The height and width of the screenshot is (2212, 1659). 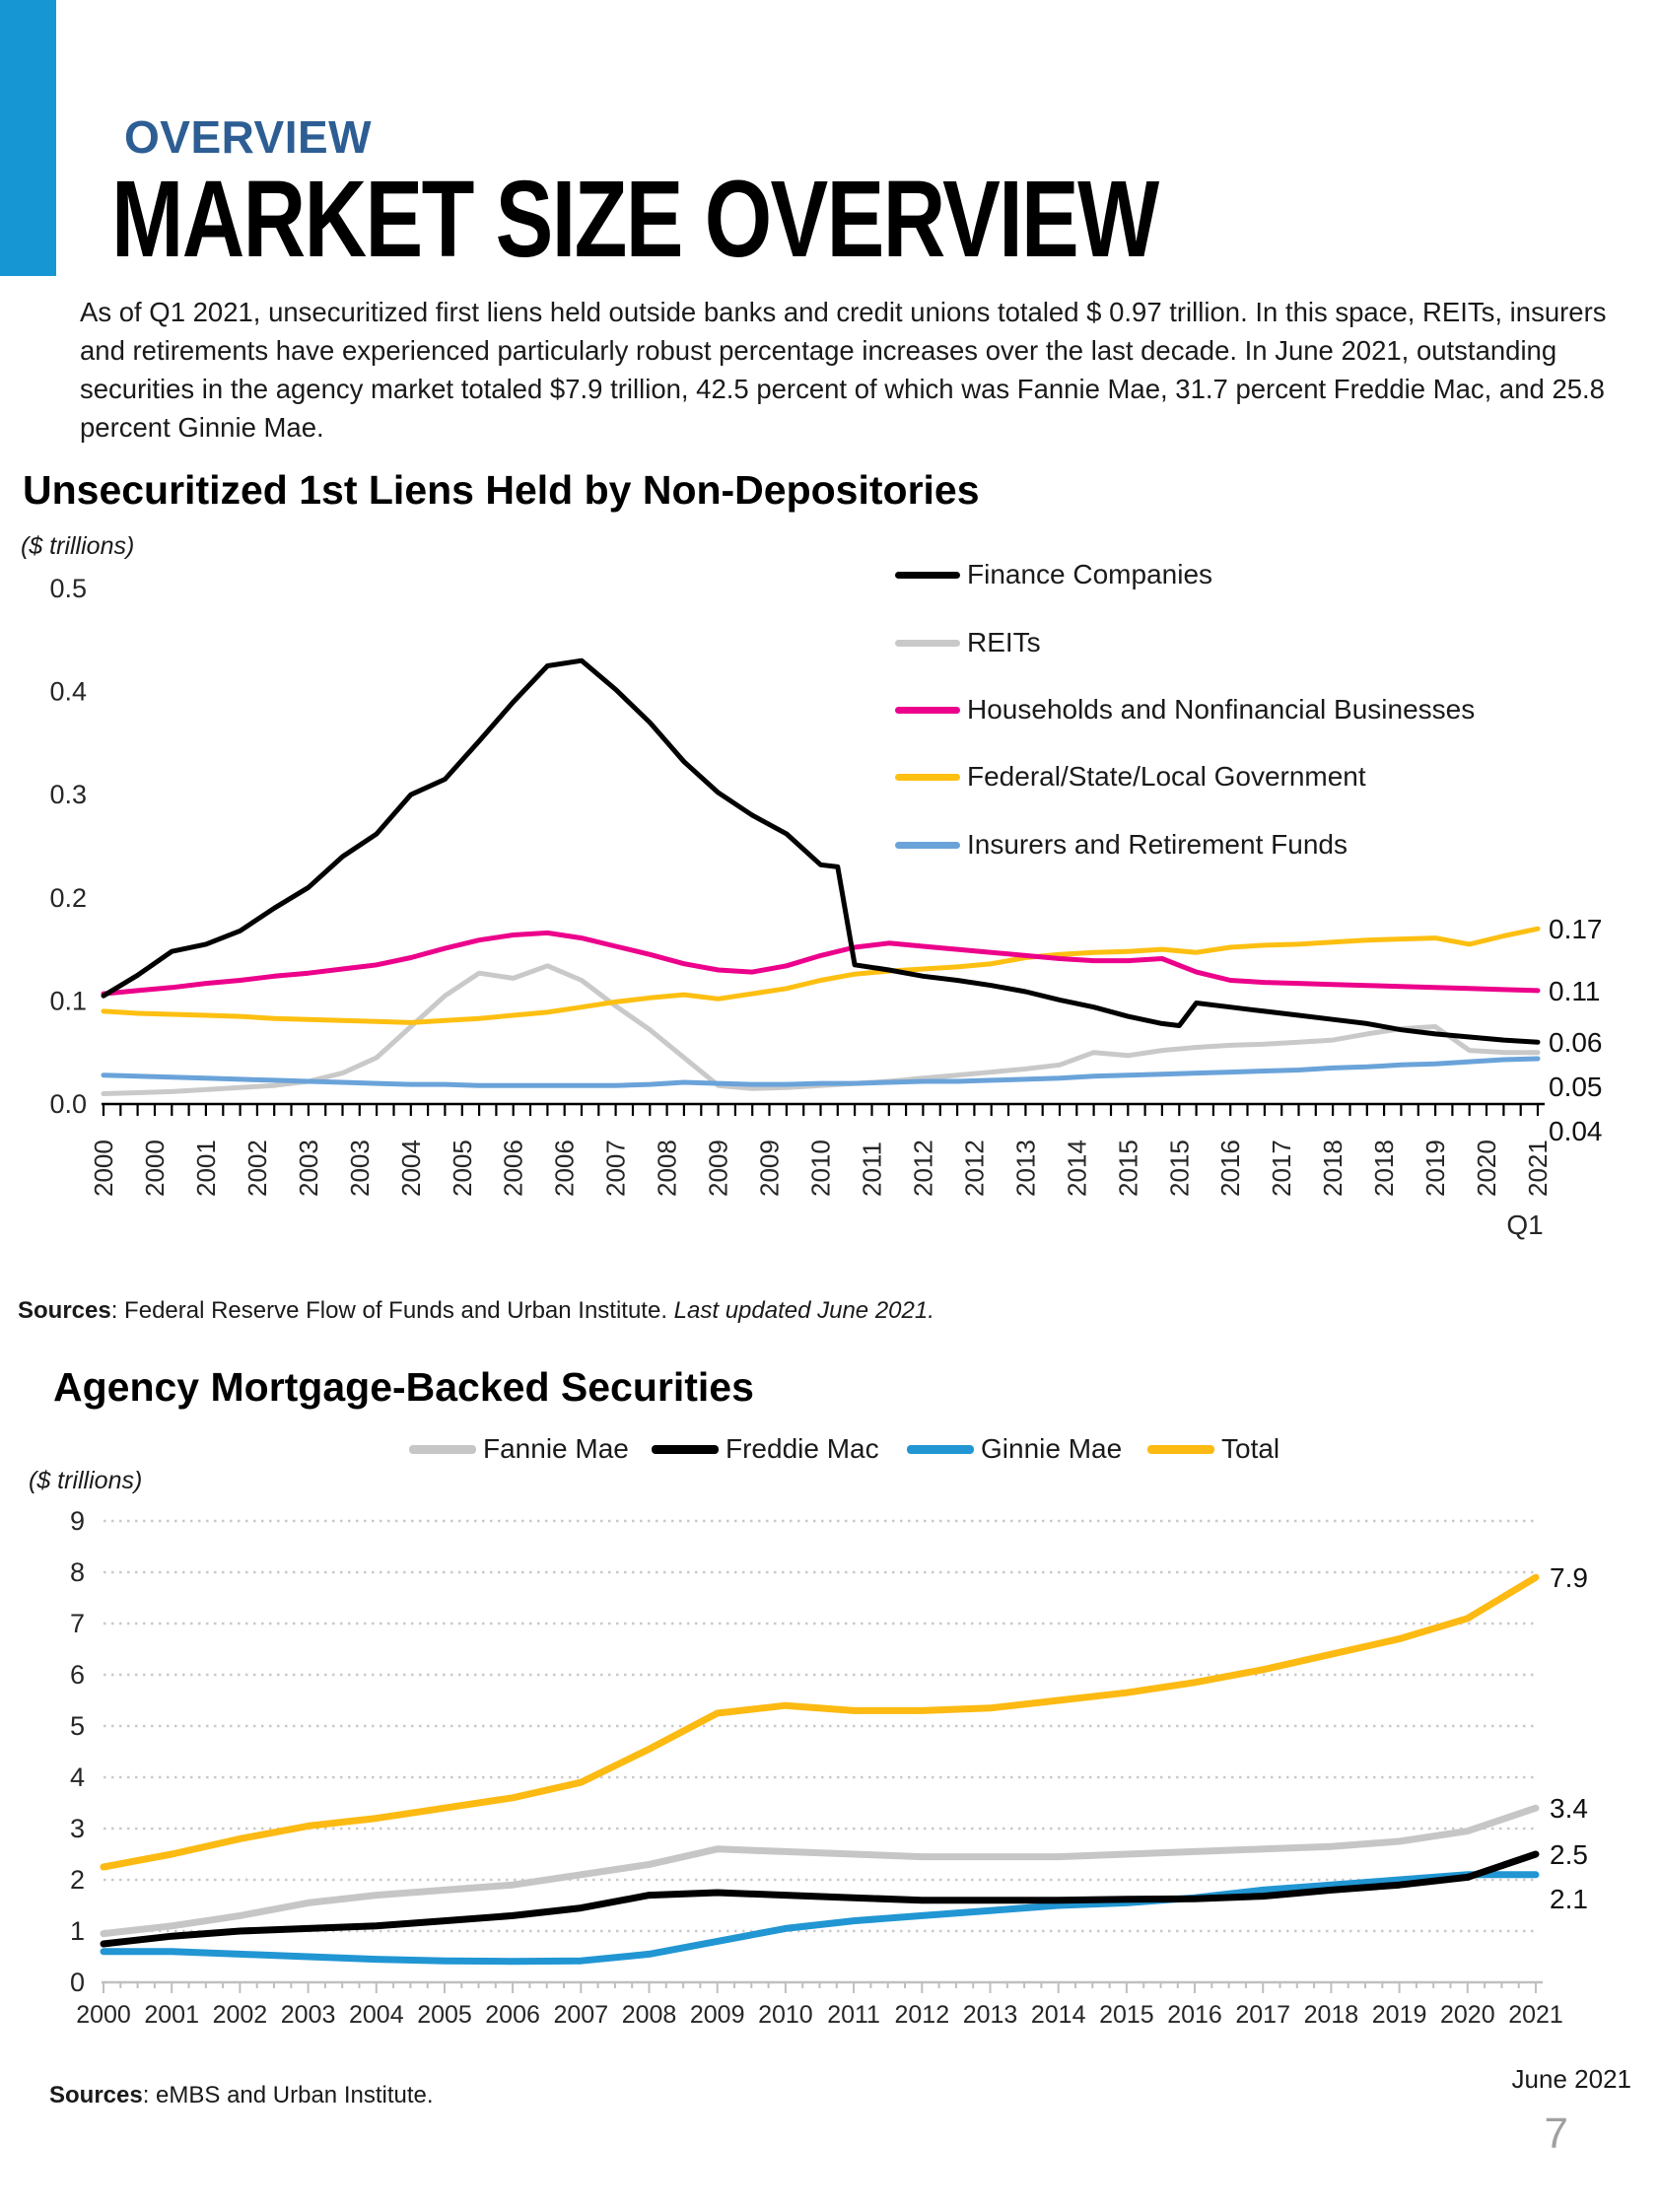 What do you see at coordinates (1576, 1086) in the screenshot?
I see `series-end-label: 0.05` at bounding box center [1576, 1086].